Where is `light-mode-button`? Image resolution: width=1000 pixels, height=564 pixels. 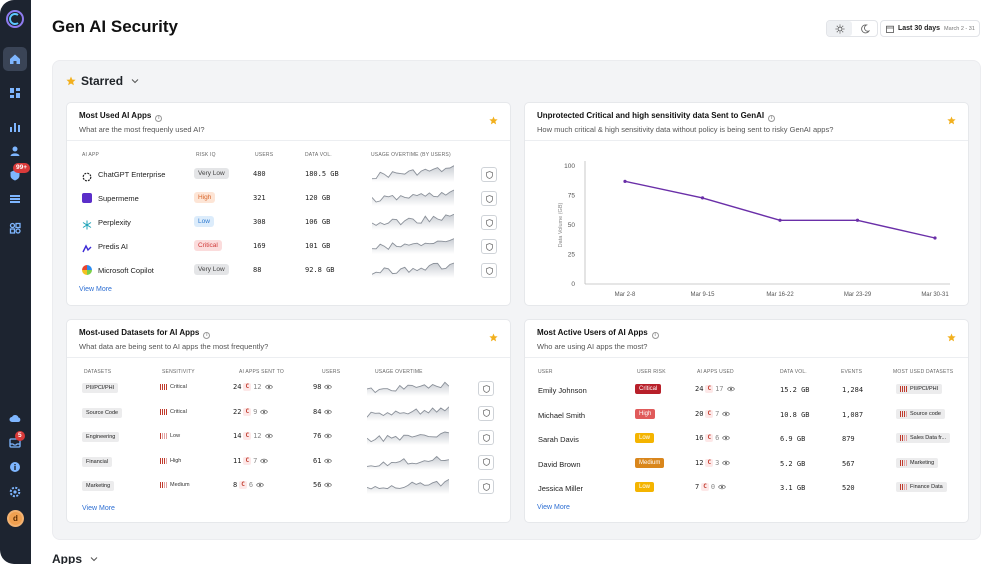
light-mode-button is located at coordinates (839, 28).